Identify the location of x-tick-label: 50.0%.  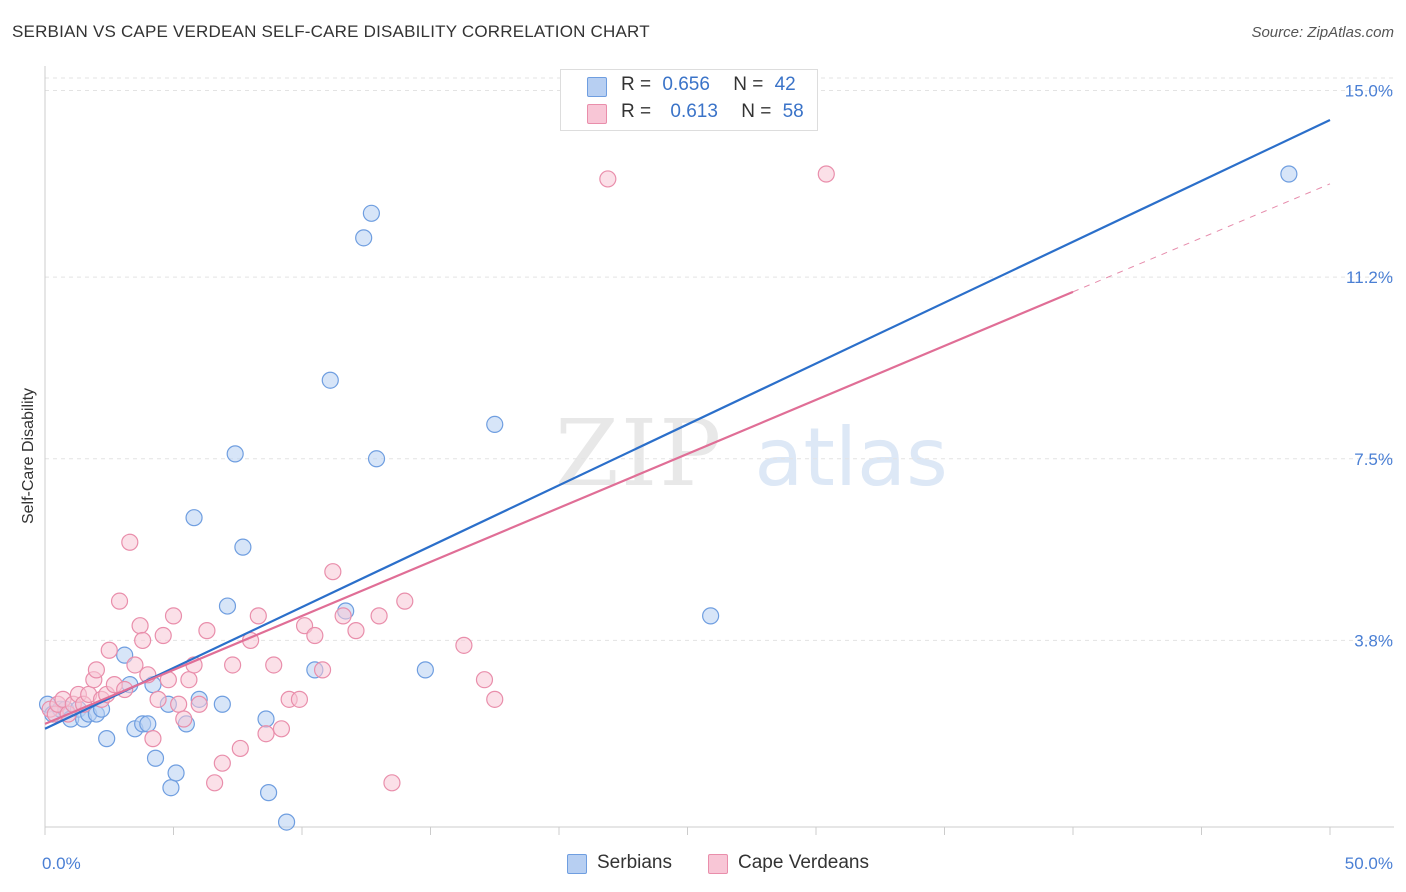
(1369, 863).